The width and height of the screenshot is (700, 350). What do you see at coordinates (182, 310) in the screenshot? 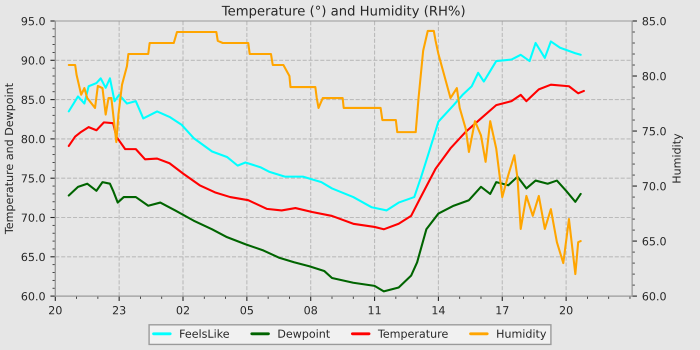
I see `x-tick-label: 02` at bounding box center [182, 310].